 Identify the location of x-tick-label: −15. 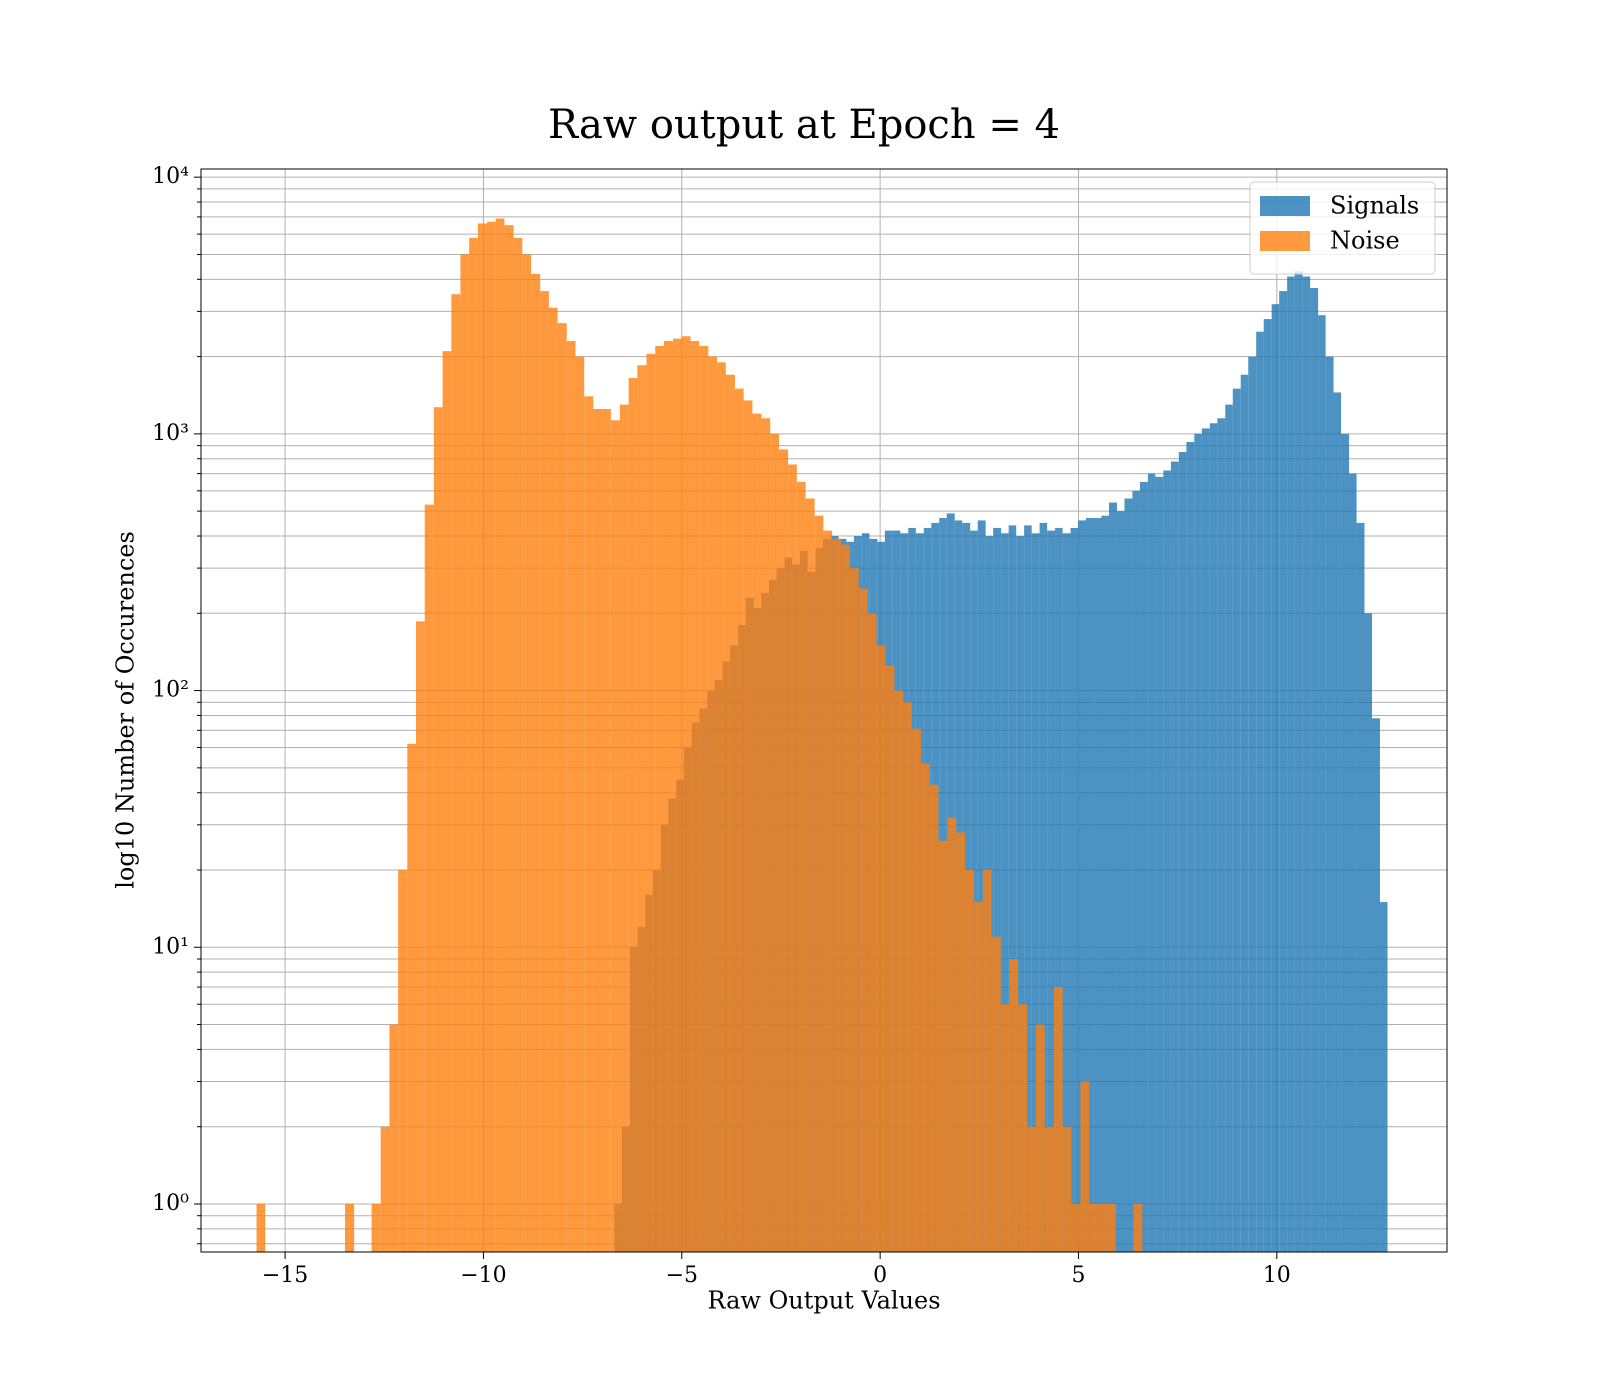
(285, 1275).